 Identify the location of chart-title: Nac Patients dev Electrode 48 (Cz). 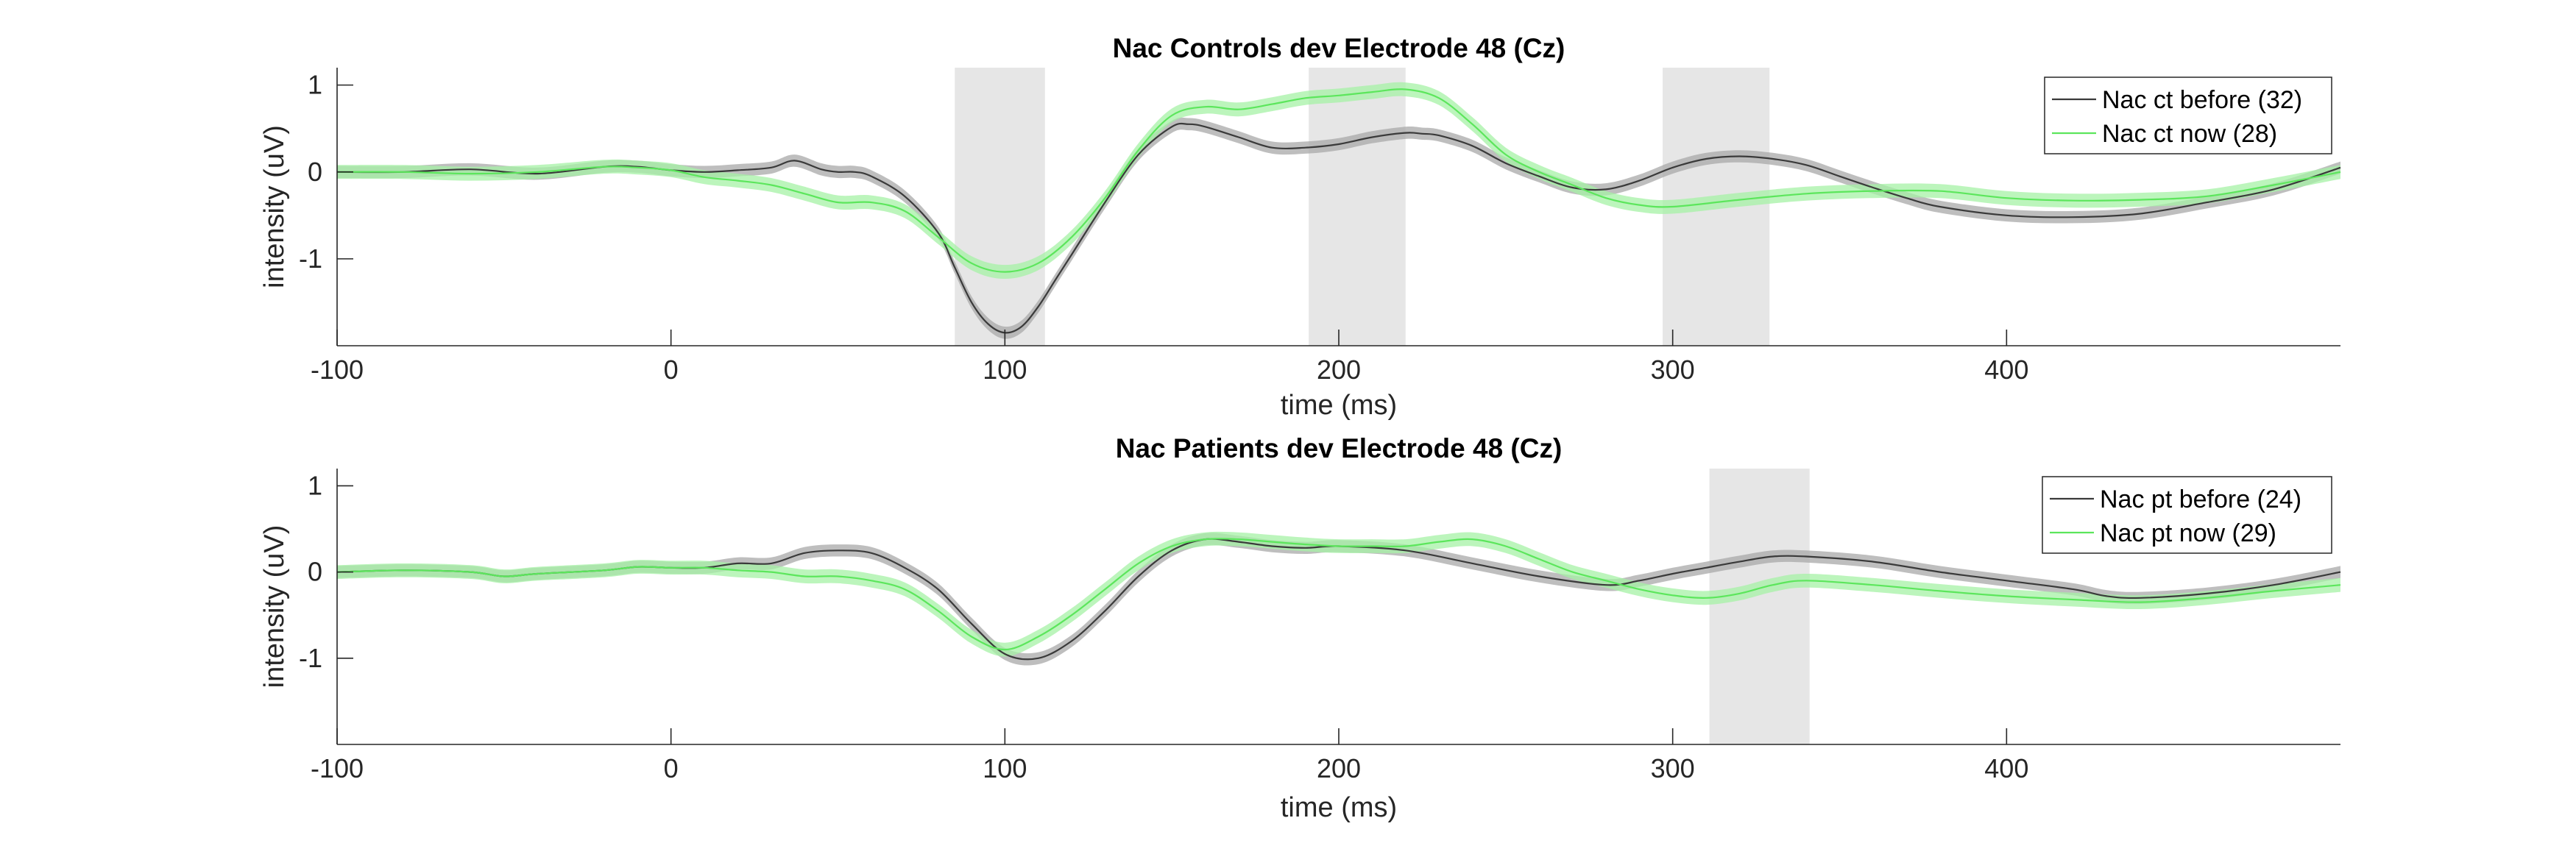
(1339, 448).